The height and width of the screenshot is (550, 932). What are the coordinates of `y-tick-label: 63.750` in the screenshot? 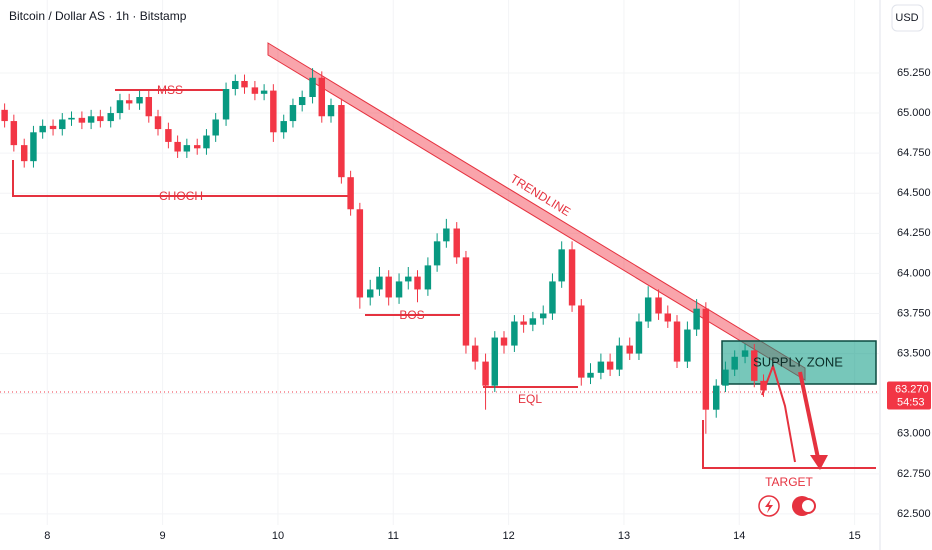 It's located at (914, 313).